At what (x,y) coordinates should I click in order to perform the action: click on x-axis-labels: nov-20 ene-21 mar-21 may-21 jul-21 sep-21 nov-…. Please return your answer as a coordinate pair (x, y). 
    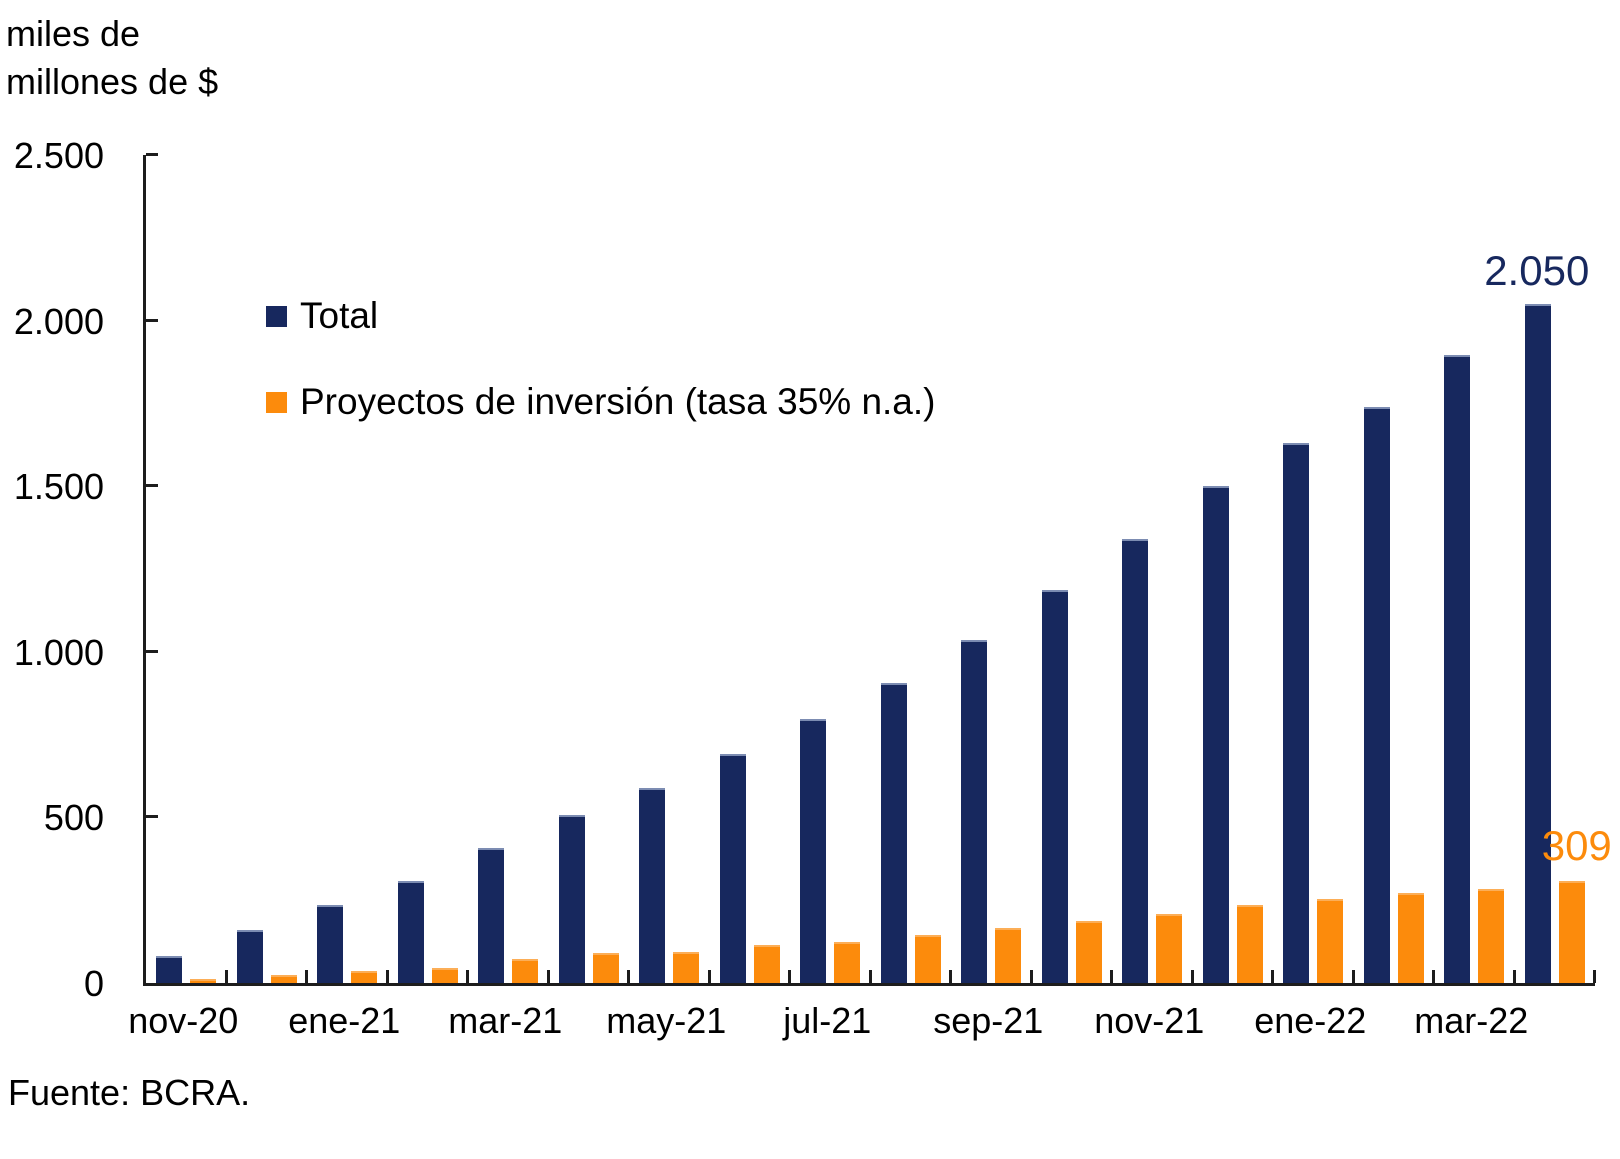
    Looking at the image, I should click on (810, 1023).